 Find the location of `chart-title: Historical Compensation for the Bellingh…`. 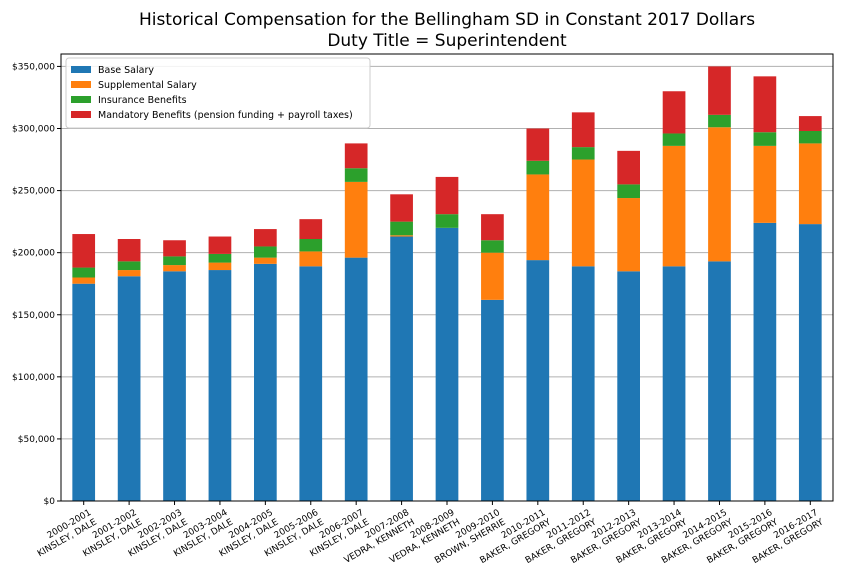

chart-title: Historical Compensation for the Bellingh… is located at coordinates (447, 20).